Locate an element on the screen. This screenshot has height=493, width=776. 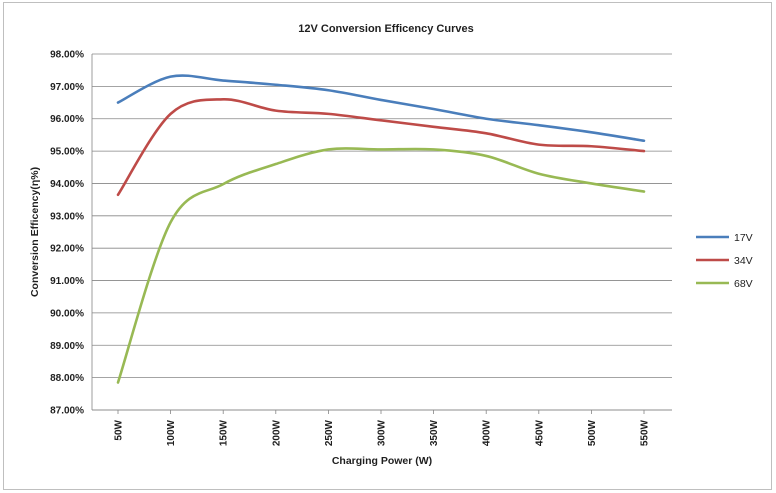
x-tick-label: 300W is located at coordinates (382, 432).